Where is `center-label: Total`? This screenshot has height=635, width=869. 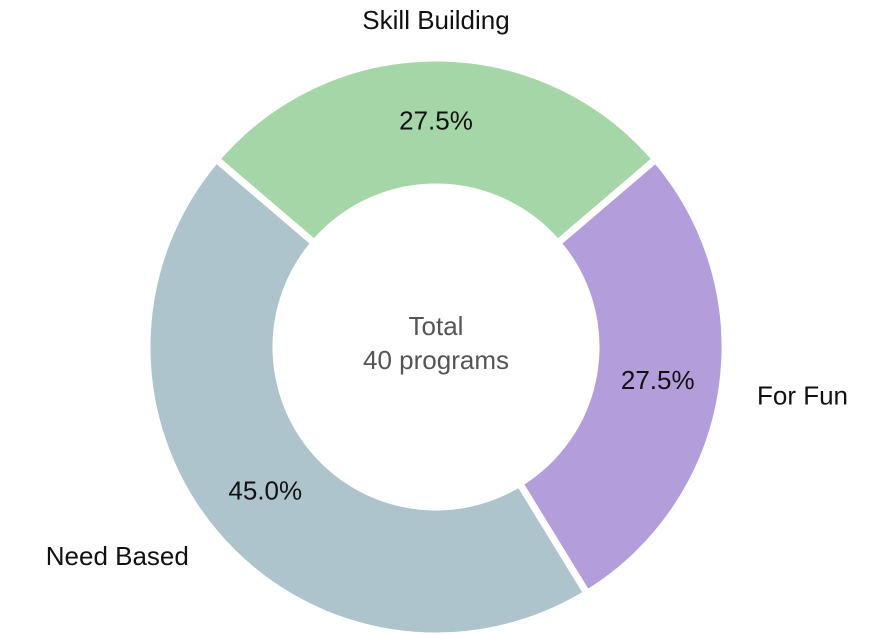 center-label: Total is located at coordinates (436, 326).